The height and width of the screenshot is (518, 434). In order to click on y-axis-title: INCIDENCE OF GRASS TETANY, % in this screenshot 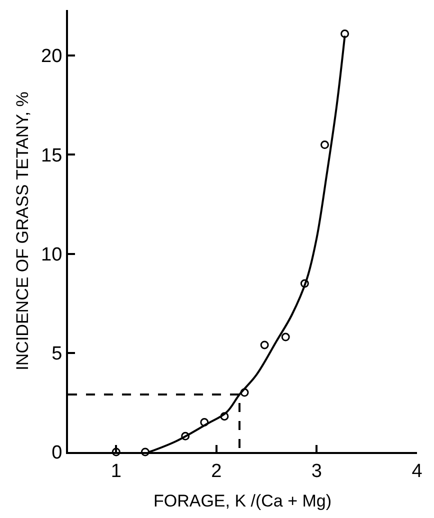, I will do `click(22, 231)`.